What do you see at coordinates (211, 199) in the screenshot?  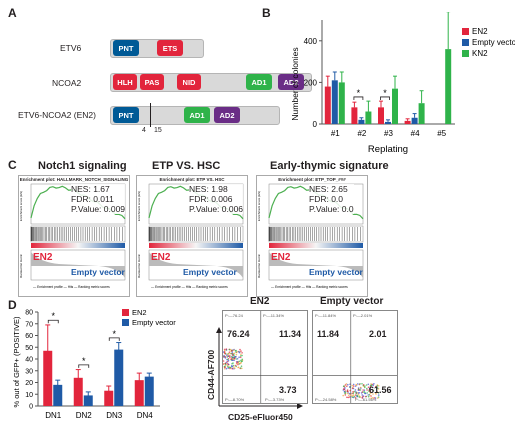 I see `gsea-stat-fdr: FDR: 0.006` at bounding box center [211, 199].